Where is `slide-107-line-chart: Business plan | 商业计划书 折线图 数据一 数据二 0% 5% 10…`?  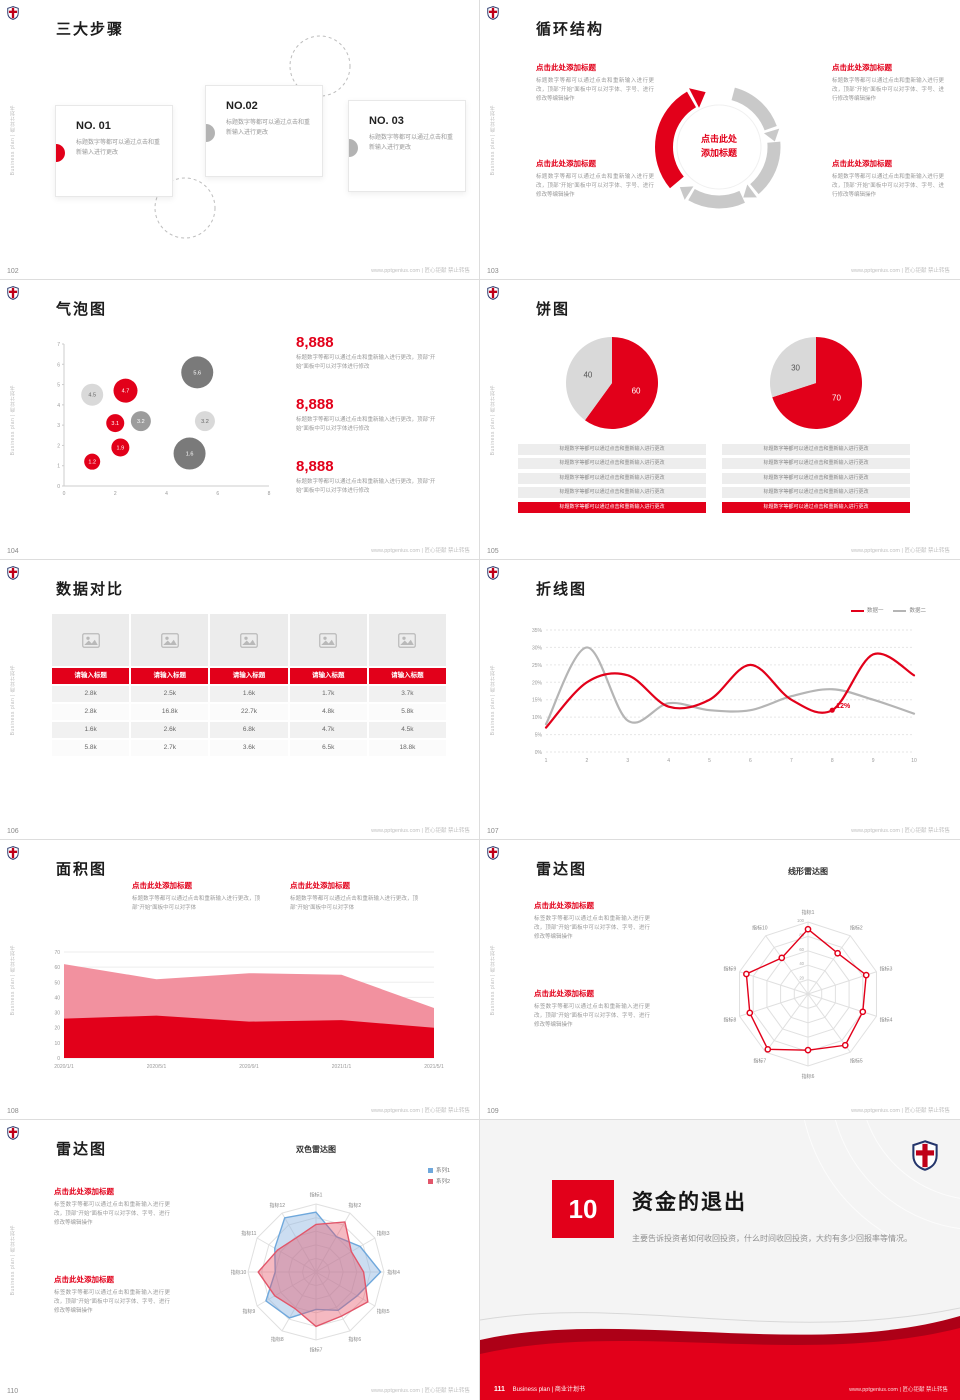
slide-107-line-chart: Business plan | 商业计划书 折线图 数据一 数据二 0% 5% 10… is located at coordinates (719, 700).